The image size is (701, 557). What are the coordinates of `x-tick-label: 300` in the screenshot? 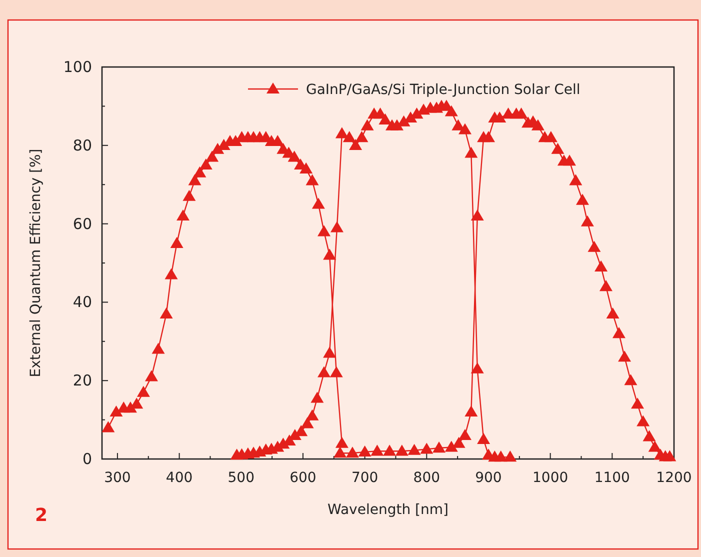 It's located at (117, 478).